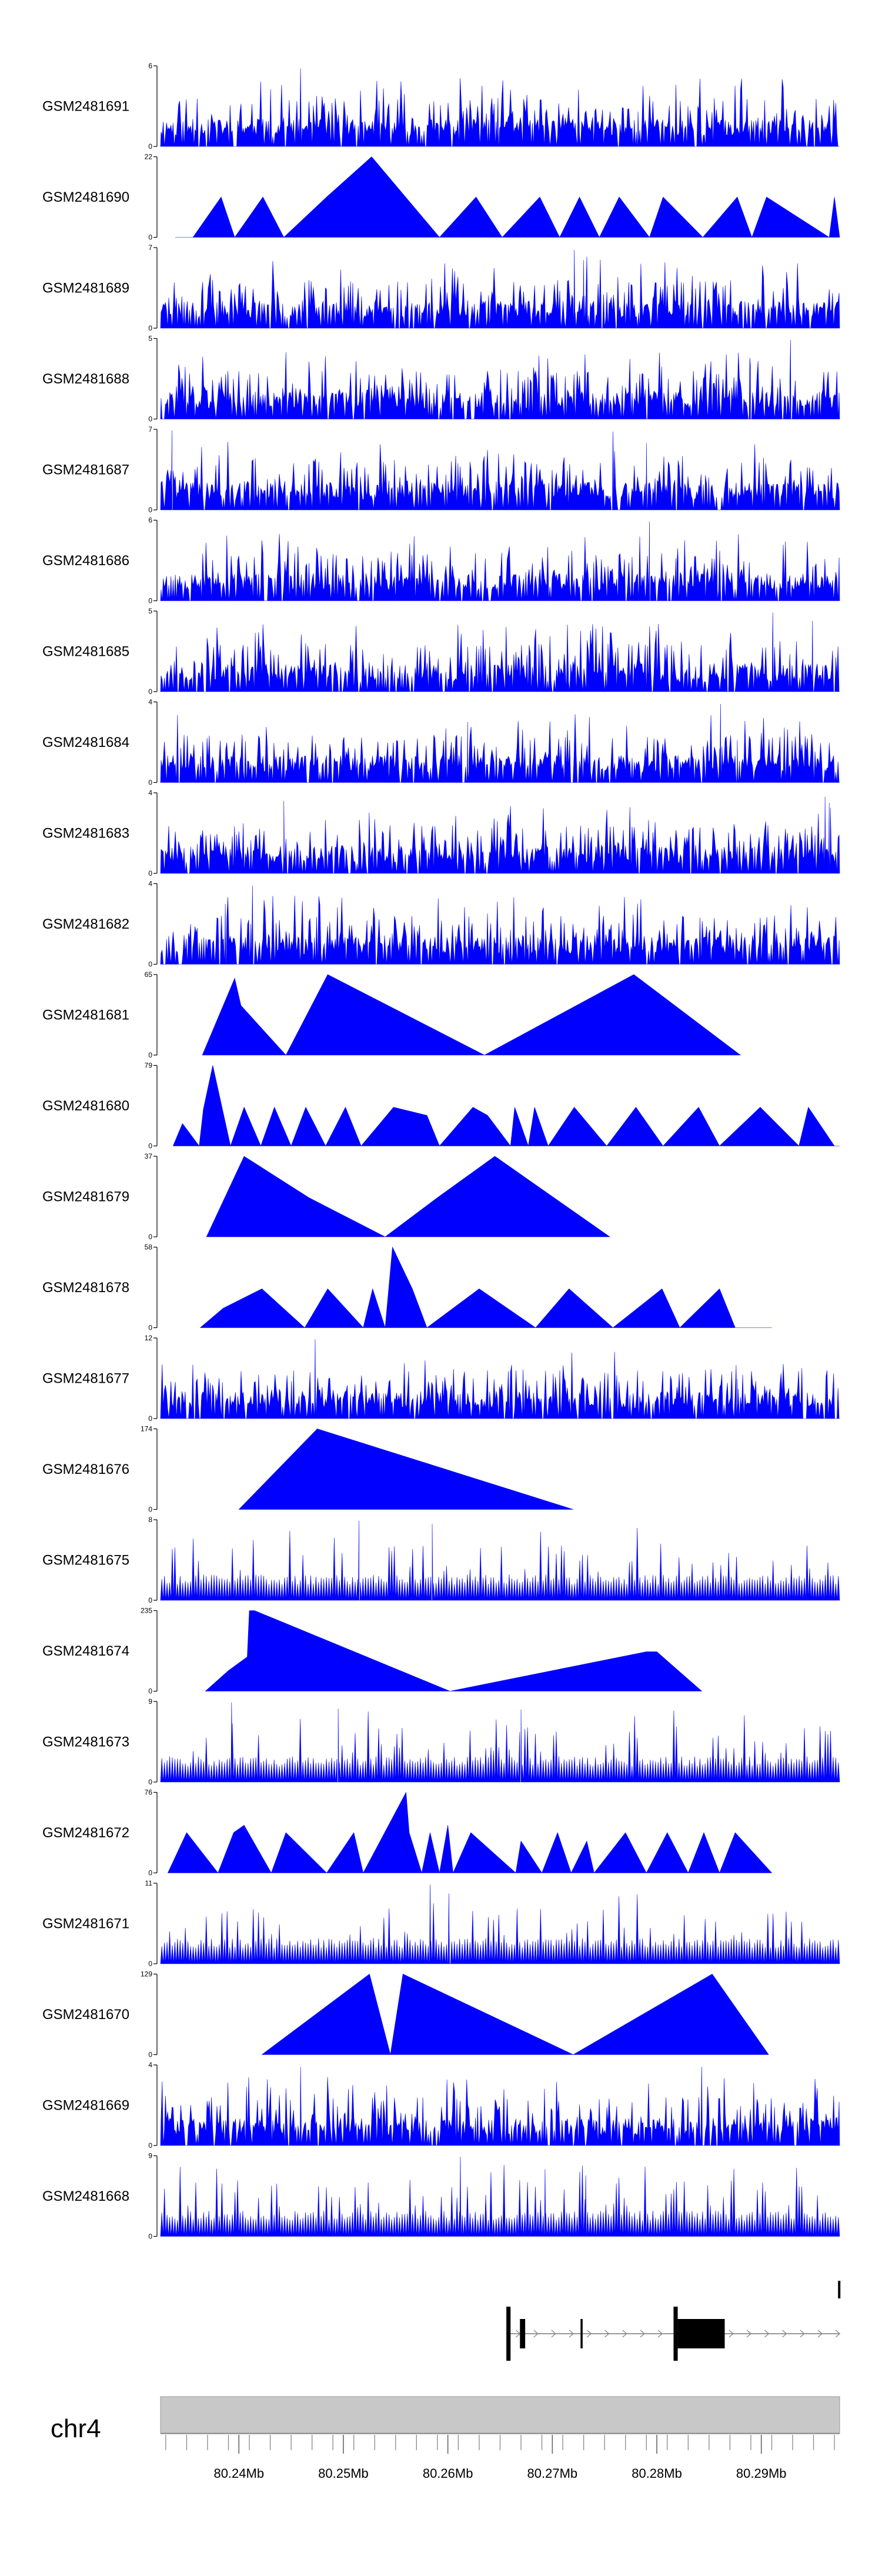 The image size is (882, 2576). What do you see at coordinates (76, 2428) in the screenshot?
I see `chromosome-label: chr4` at bounding box center [76, 2428].